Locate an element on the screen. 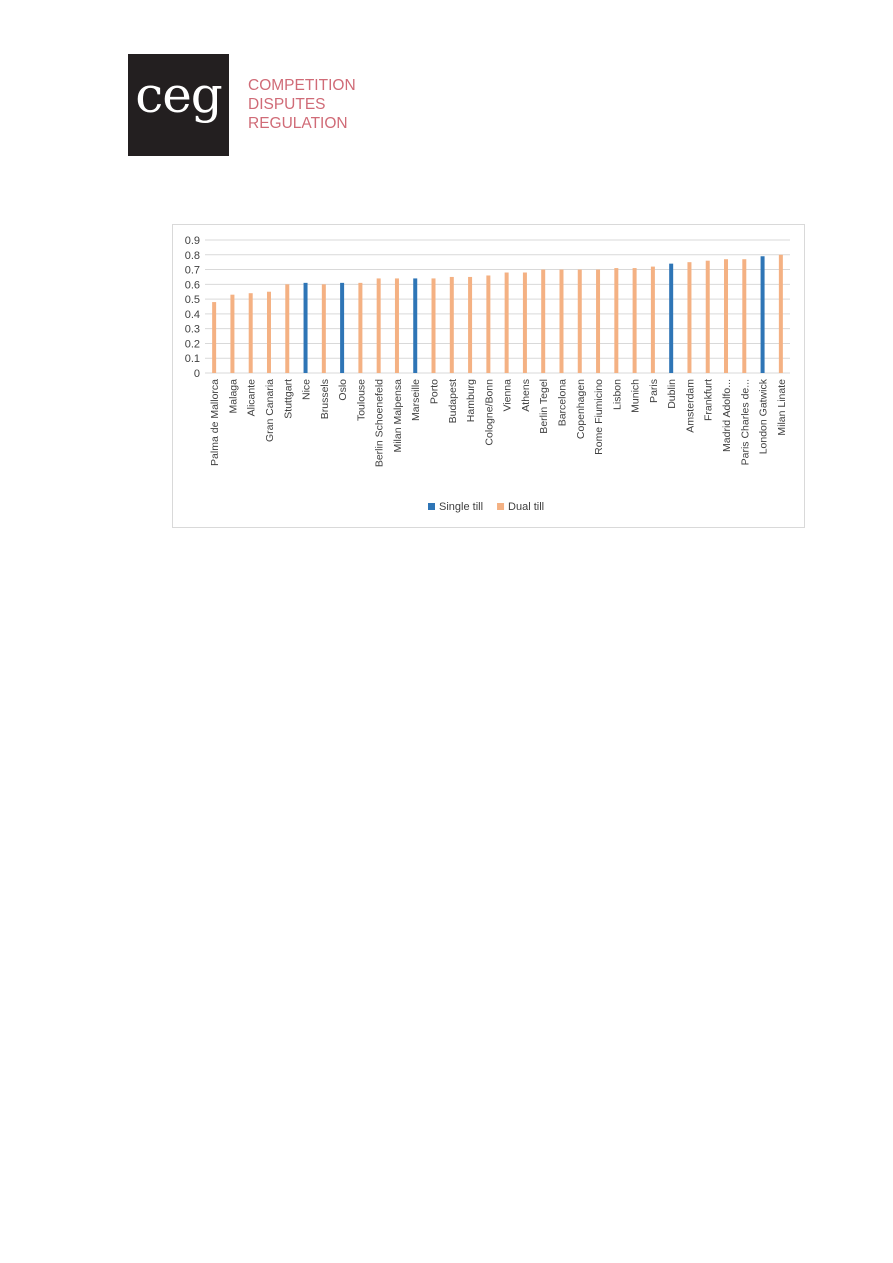  ceg-logo: ceg is located at coordinates (178, 105).